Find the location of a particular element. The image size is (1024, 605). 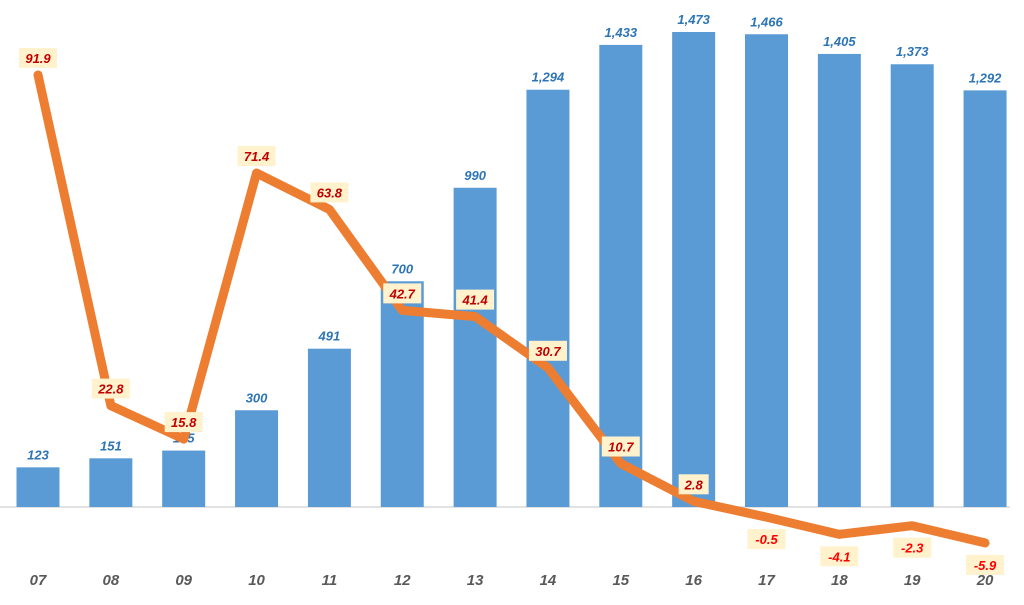

x-tick-label: 19 is located at coordinates (912, 580).